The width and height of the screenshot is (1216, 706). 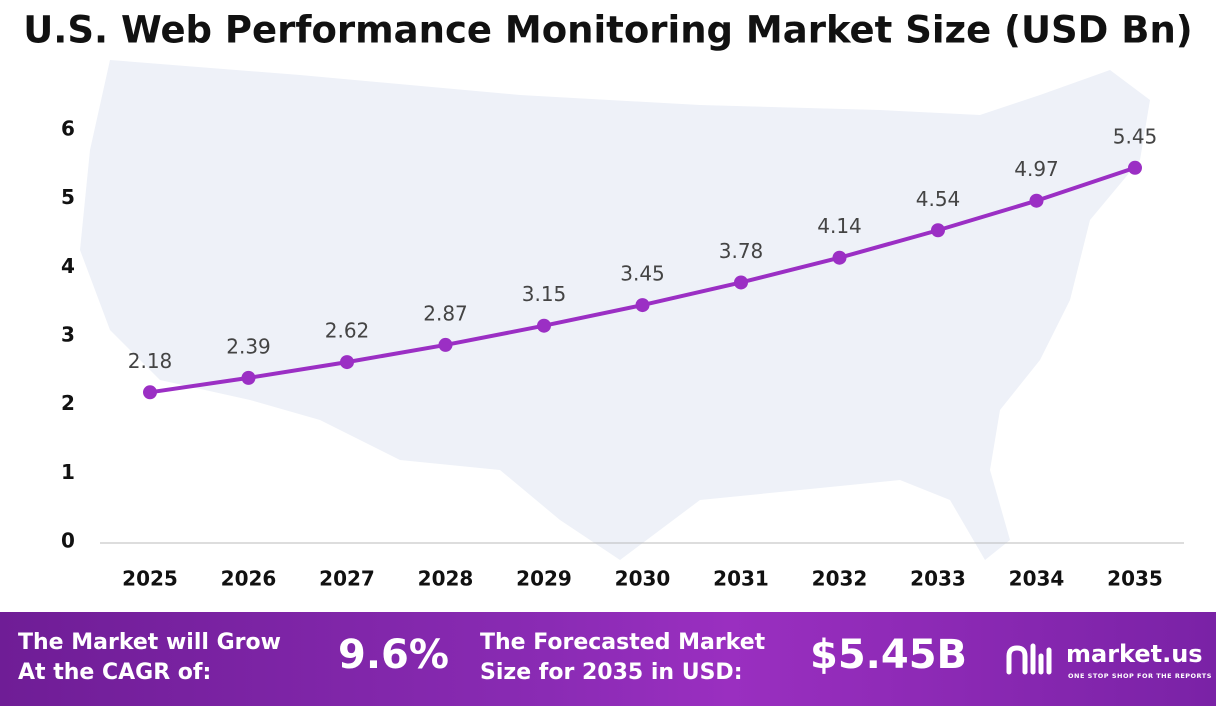 I want to click on forecast-label-1: The Forecasted Market, so click(x=623, y=642).